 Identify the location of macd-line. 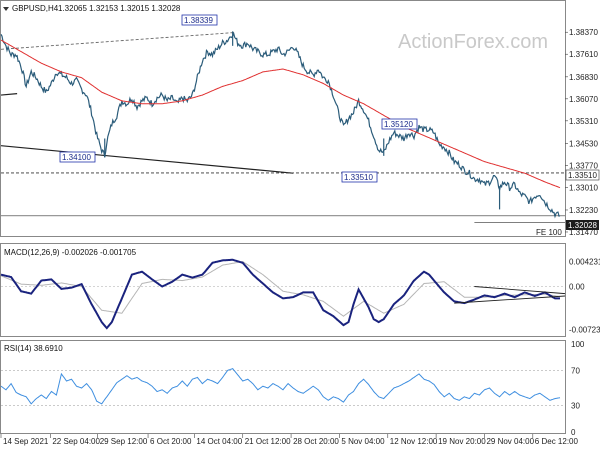
(280, 294).